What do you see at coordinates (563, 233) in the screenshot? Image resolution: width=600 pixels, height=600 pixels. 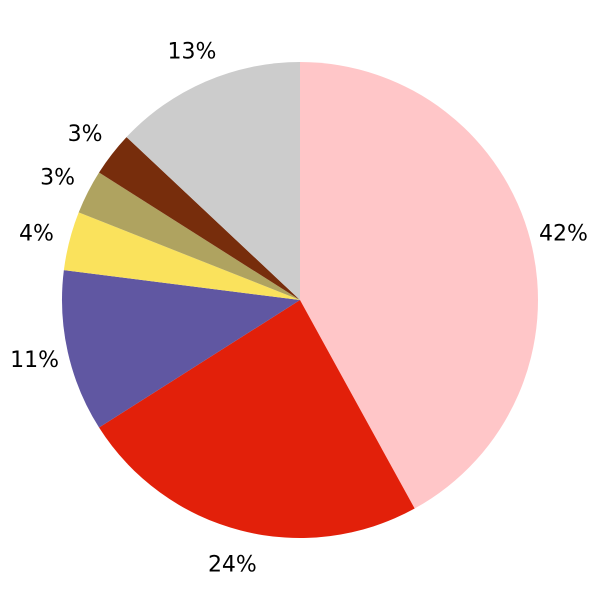 I see `pie-slice-label: 42%` at bounding box center [563, 233].